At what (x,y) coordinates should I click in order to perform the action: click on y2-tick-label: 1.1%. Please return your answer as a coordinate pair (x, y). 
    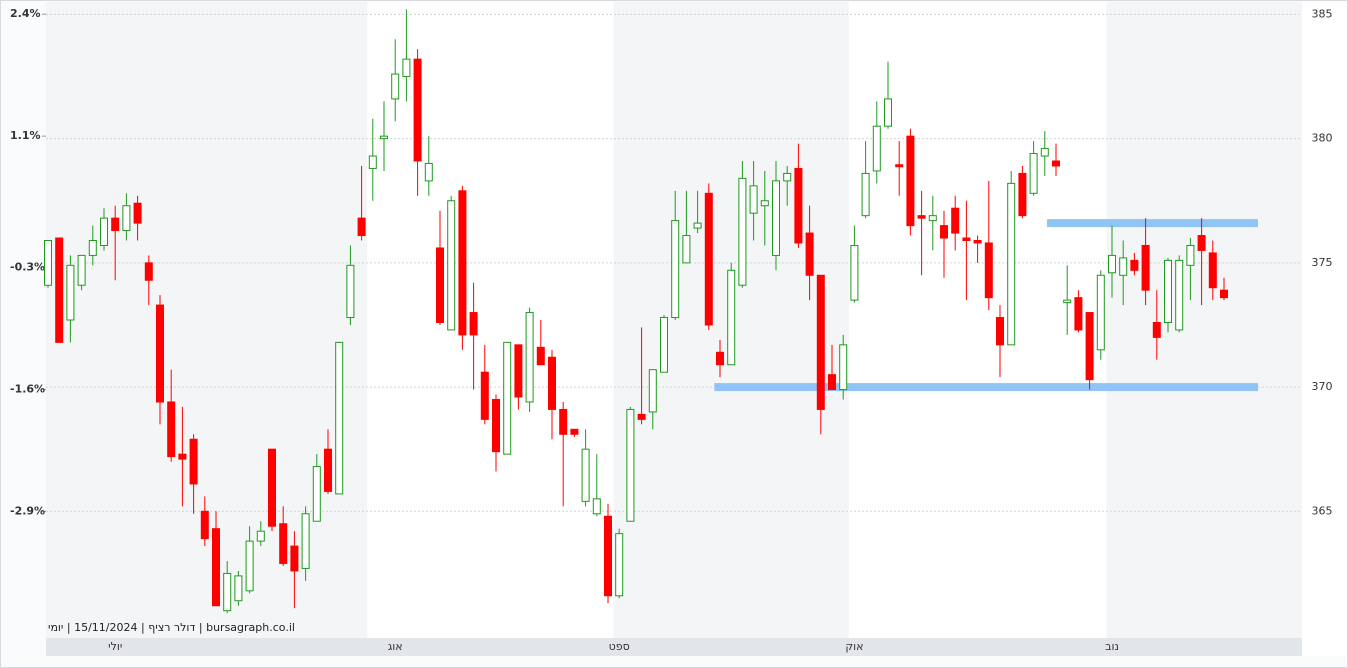
    Looking at the image, I should click on (25, 135).